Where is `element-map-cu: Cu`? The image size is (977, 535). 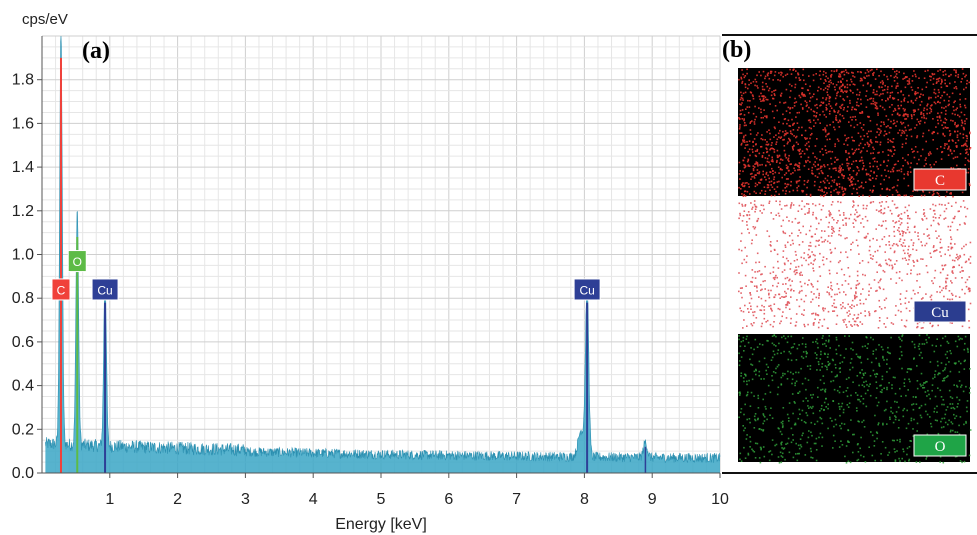 element-map-cu: Cu is located at coordinates (855, 265).